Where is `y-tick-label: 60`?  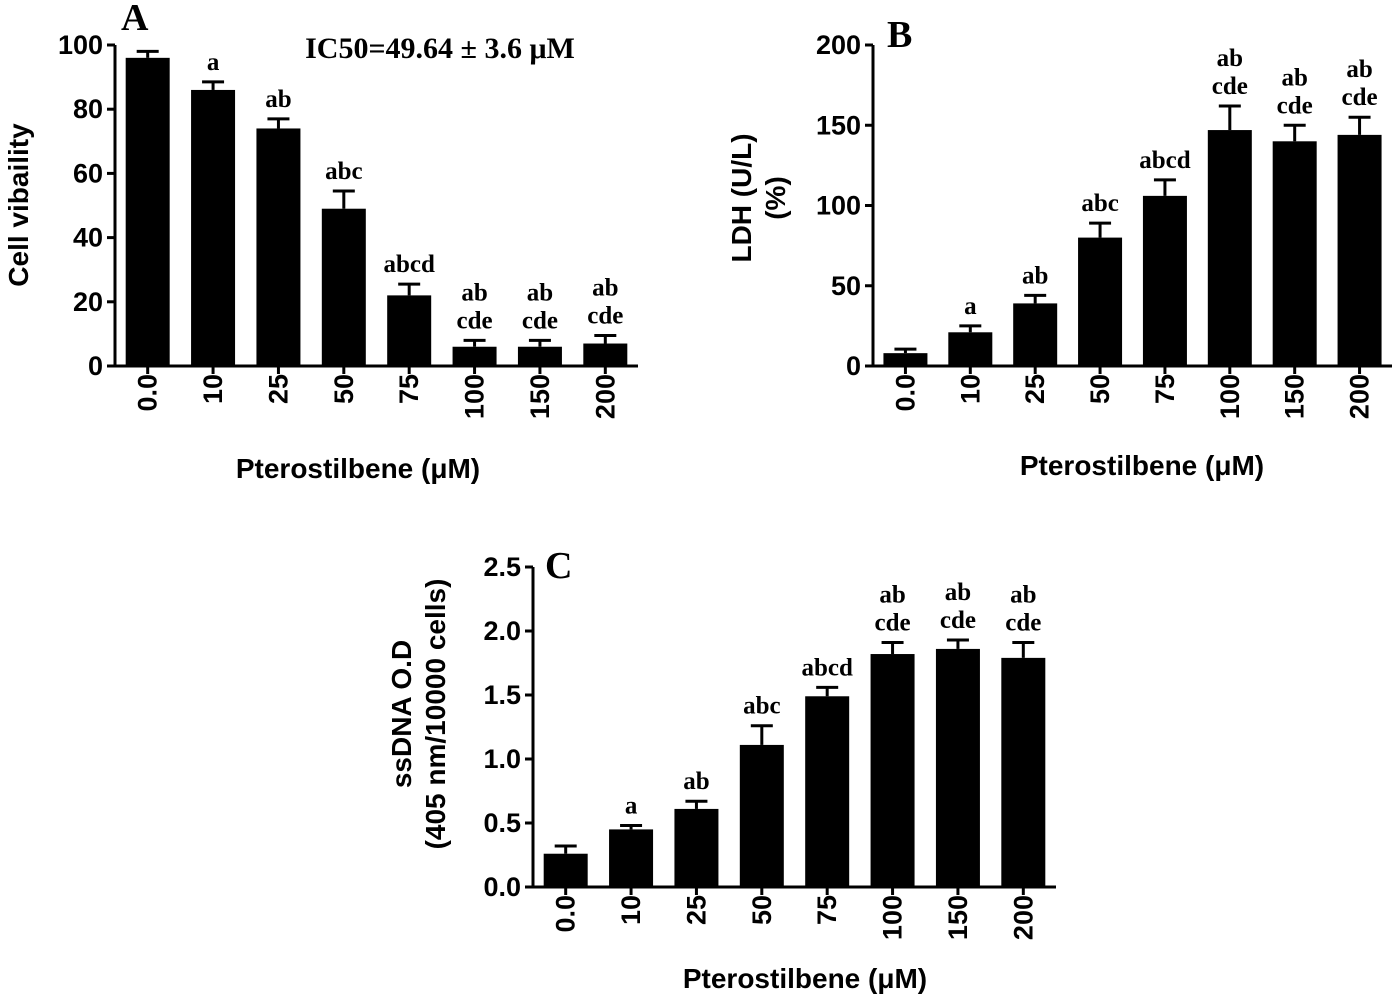
y-tick-label: 60 is located at coordinates (88, 173).